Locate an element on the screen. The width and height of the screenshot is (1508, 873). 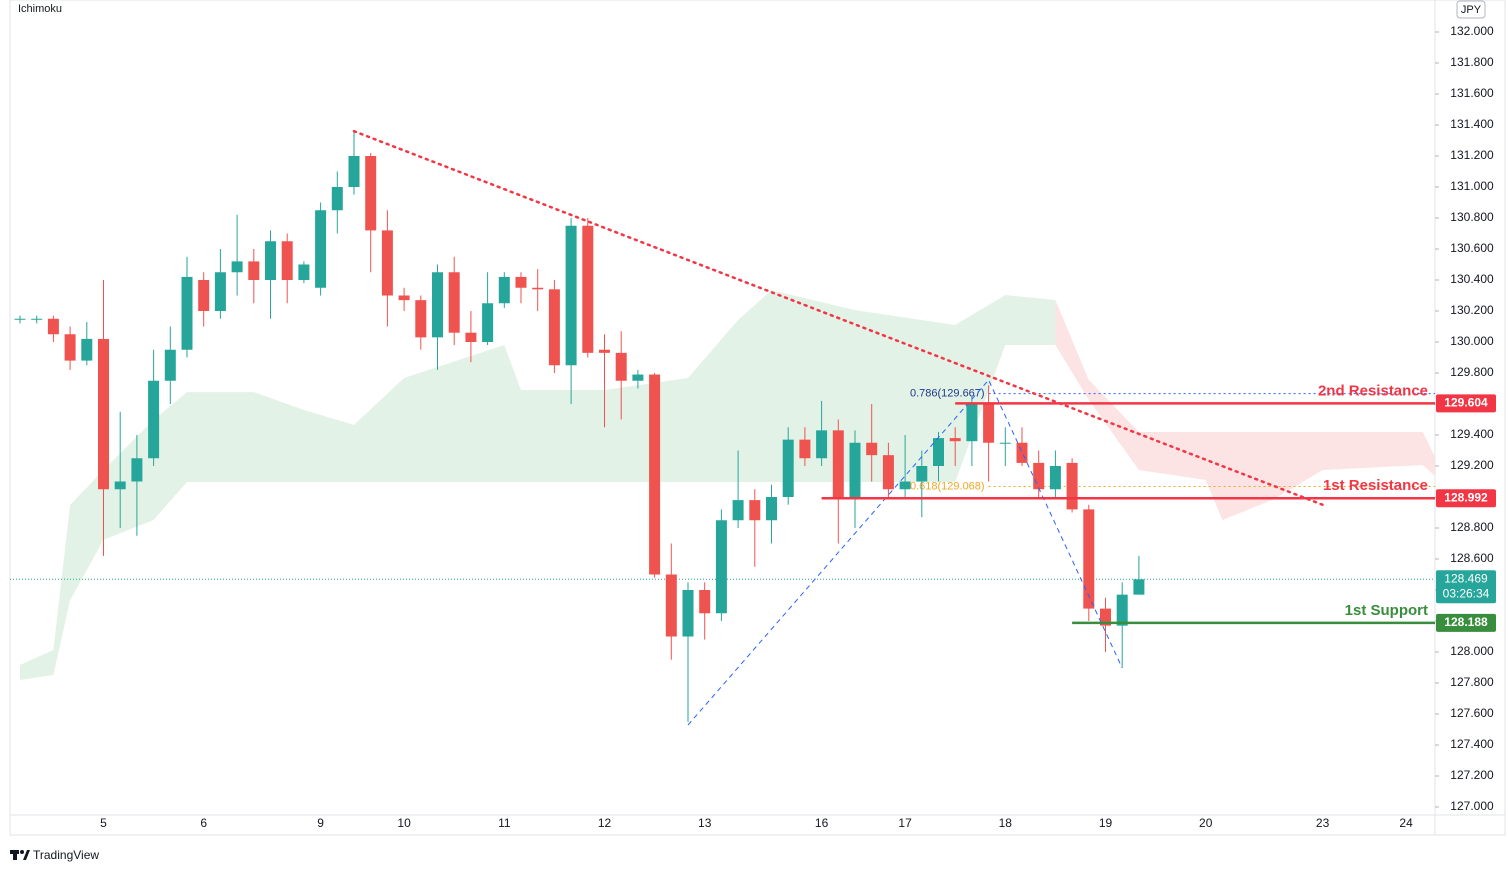
level-label: 2nd Resistance is located at coordinates (1373, 390).